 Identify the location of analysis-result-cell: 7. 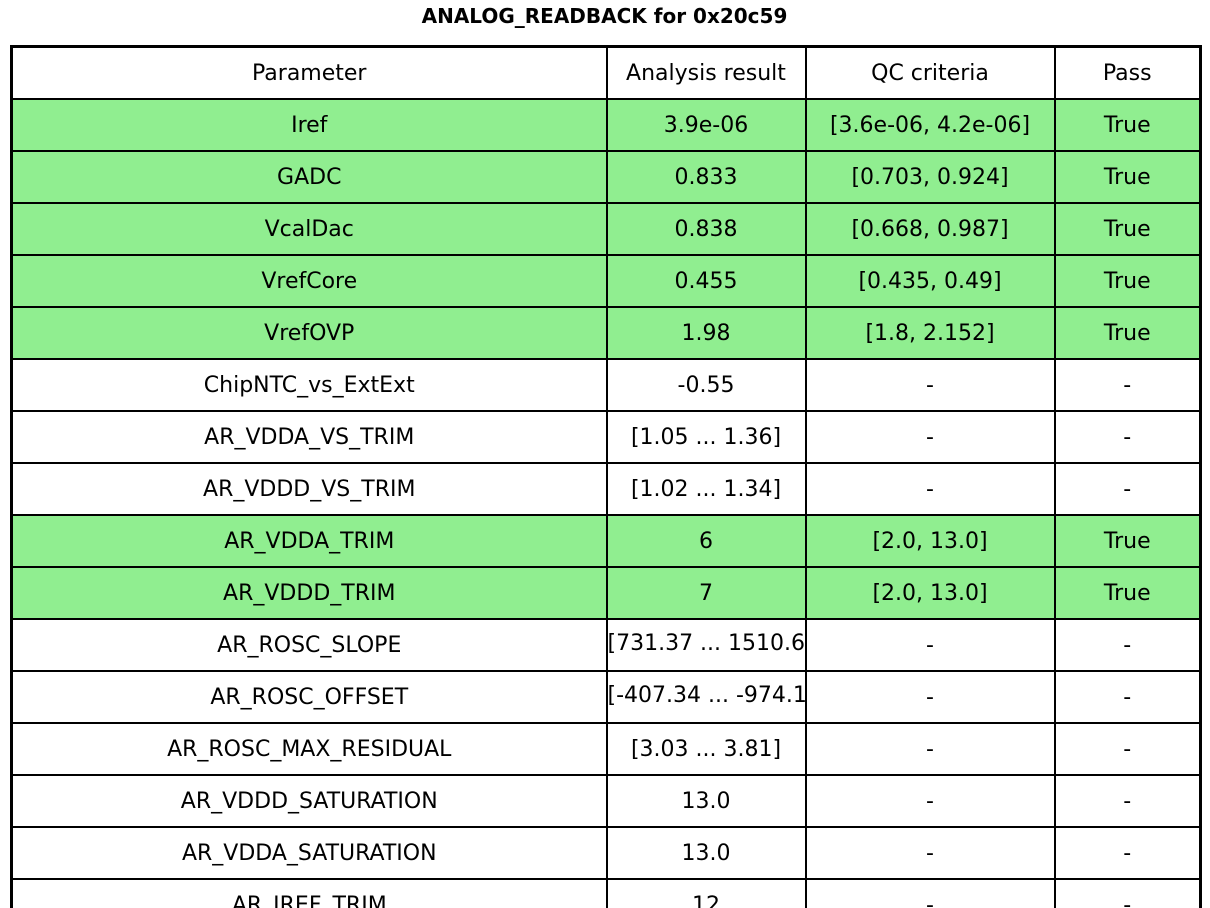
(706, 593).